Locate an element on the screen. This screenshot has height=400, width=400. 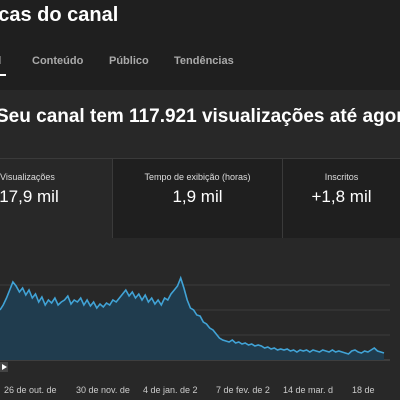
tab-overview: l is located at coordinates (0, 70).